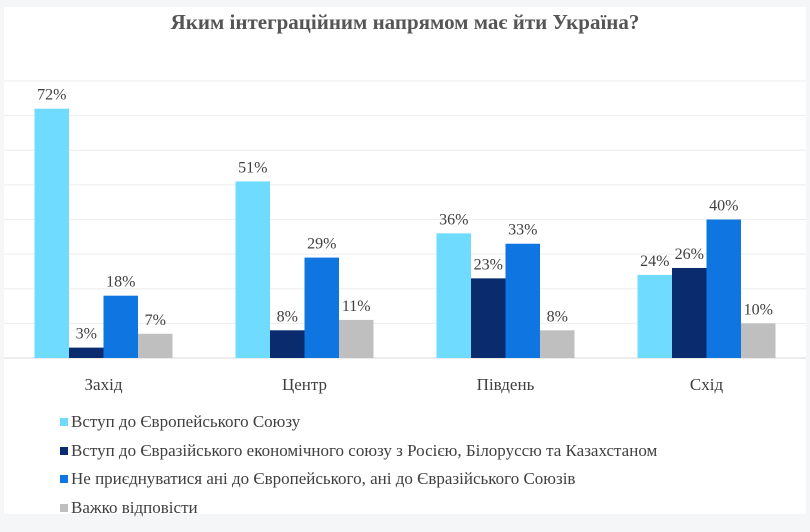 This screenshot has width=810, height=532. What do you see at coordinates (186, 421) in the screenshot?
I see `legend-label: Вступ до Європейського Союзу` at bounding box center [186, 421].